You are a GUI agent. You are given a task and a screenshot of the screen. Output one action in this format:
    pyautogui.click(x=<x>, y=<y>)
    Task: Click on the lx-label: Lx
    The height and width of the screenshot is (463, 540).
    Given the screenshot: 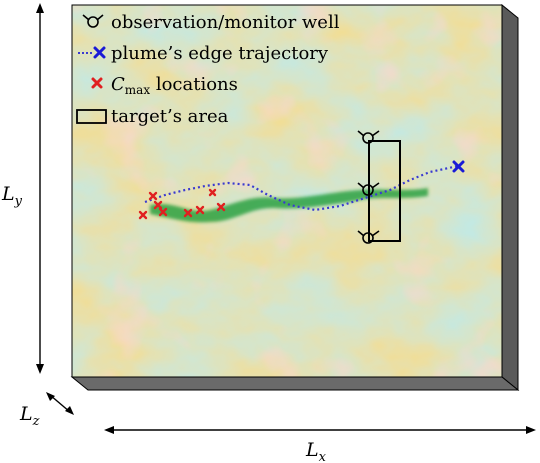 What is the action you would take?
    pyautogui.click(x=316, y=451)
    